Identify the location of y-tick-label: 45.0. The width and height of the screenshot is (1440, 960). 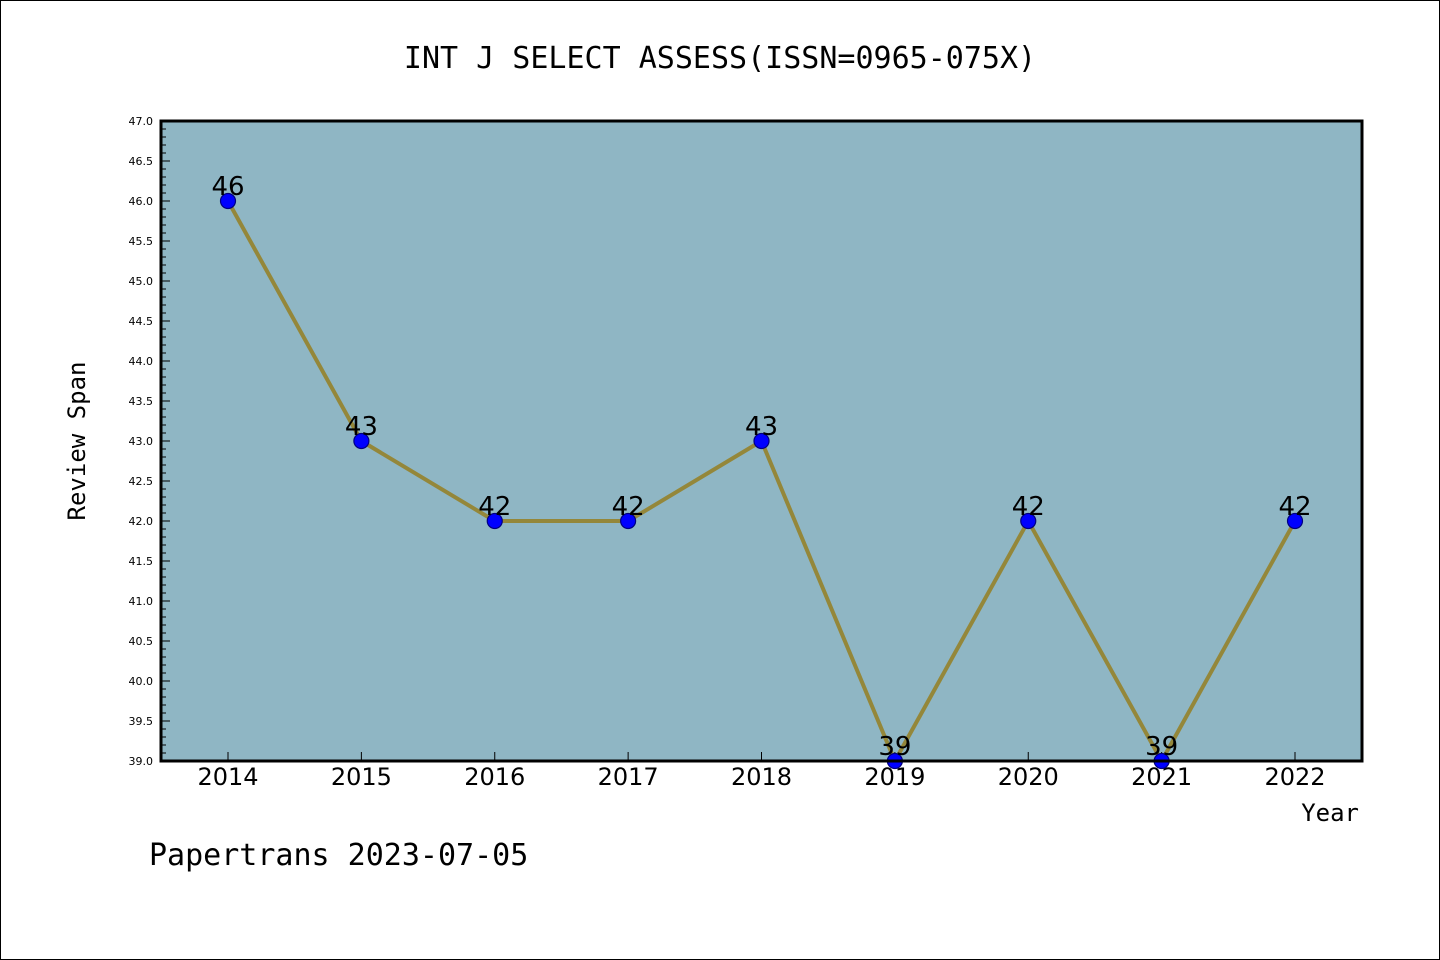
(141, 281).